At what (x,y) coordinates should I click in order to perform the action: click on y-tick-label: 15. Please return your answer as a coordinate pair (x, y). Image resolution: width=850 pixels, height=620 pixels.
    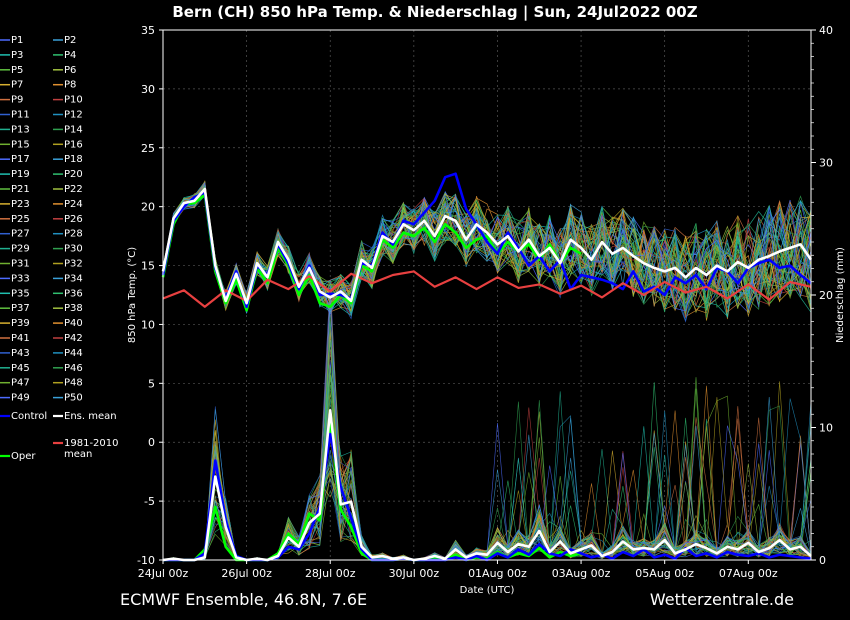
    Looking at the image, I should click on (148, 266).